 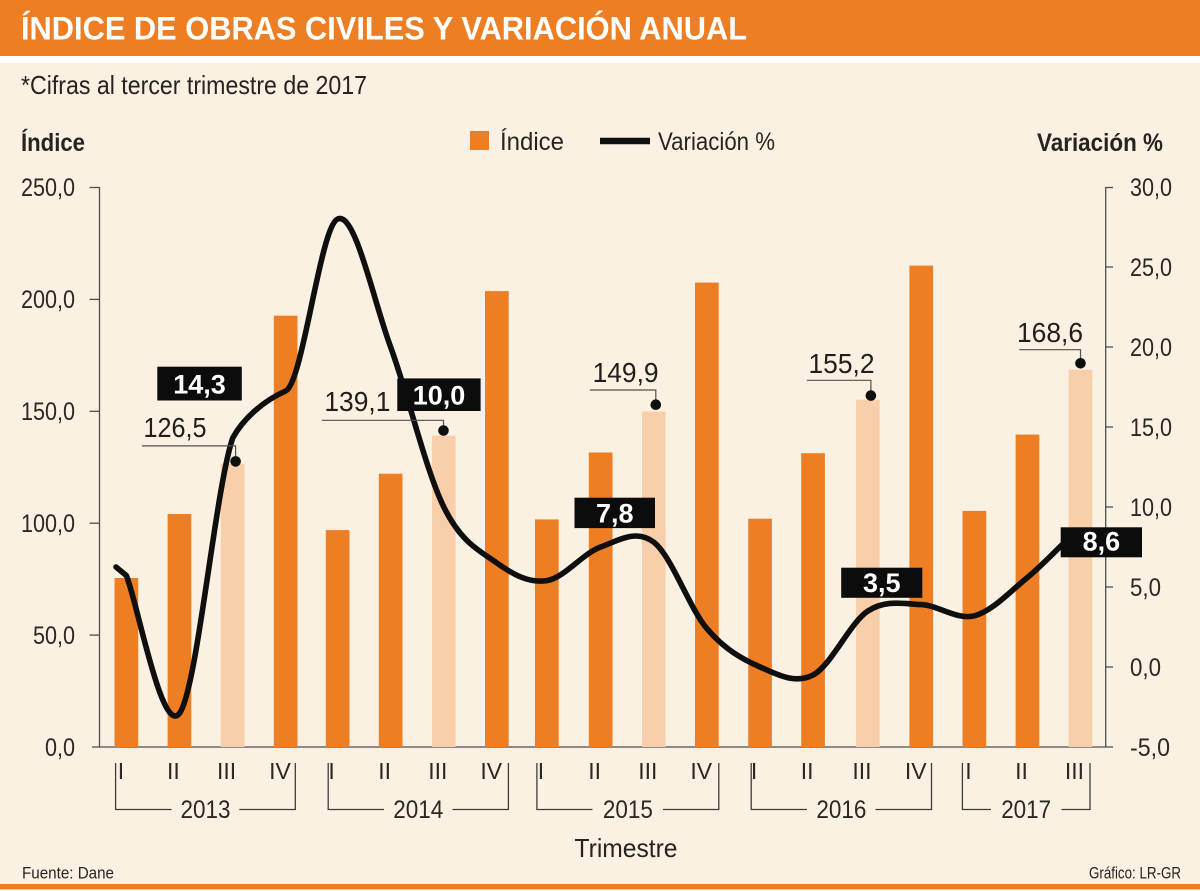 What do you see at coordinates (628, 810) in the screenshot?
I see `svg-text: 2015` at bounding box center [628, 810].